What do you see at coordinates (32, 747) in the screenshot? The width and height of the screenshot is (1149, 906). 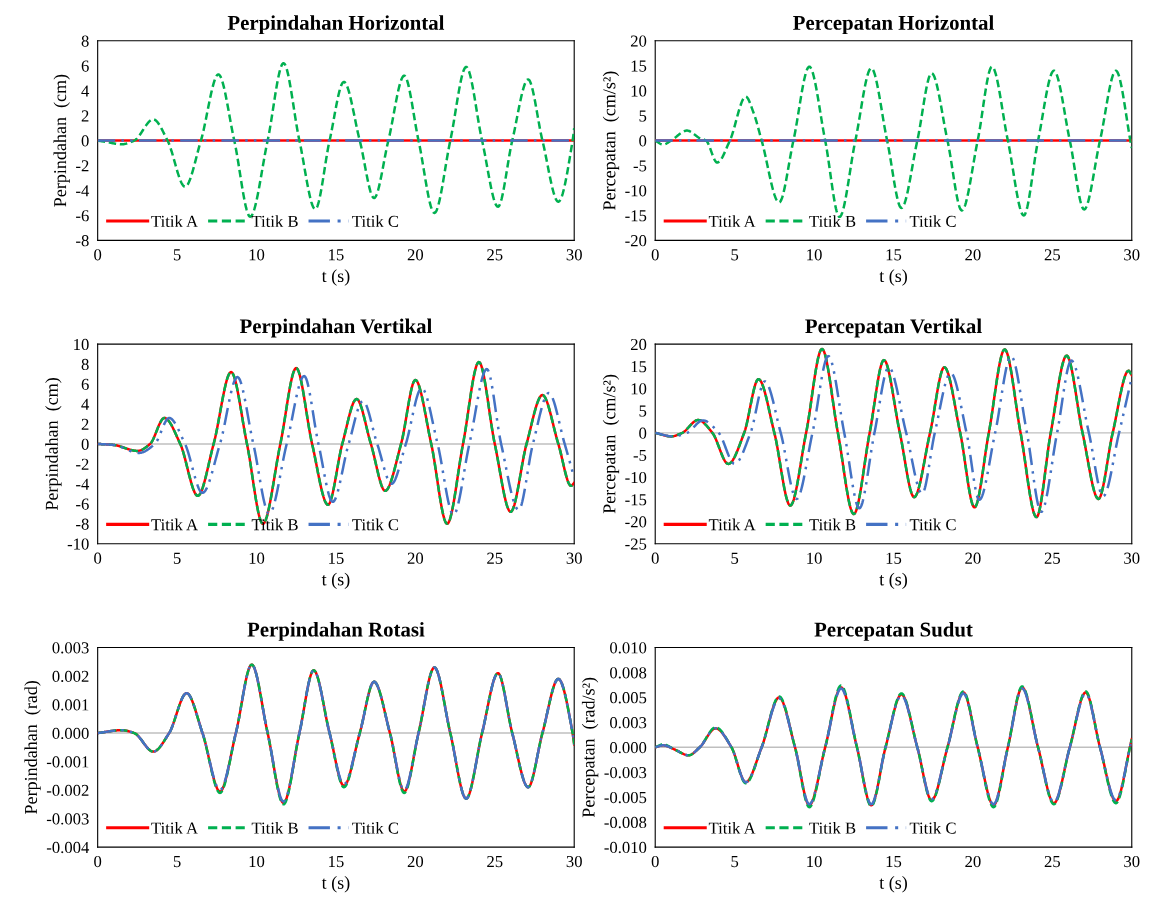 I see `y-axis-title: Perpindahan (rad)` at bounding box center [32, 747].